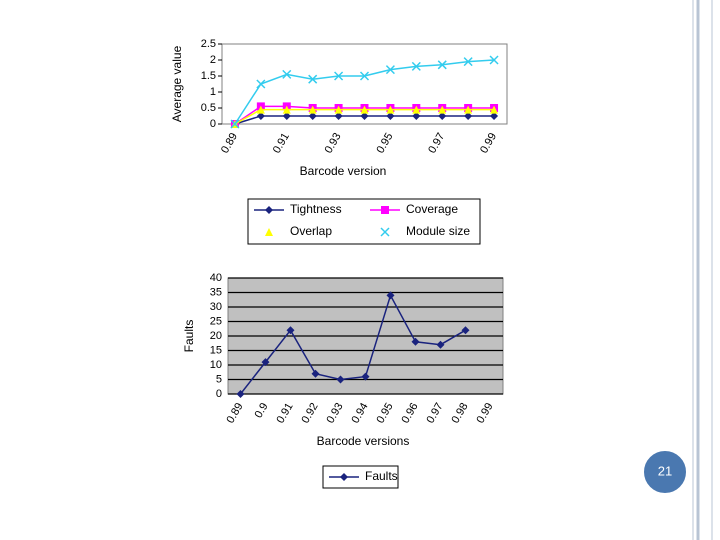  Describe the element at coordinates (219, 379) in the screenshot. I see `y-tick-label: 5` at that location.